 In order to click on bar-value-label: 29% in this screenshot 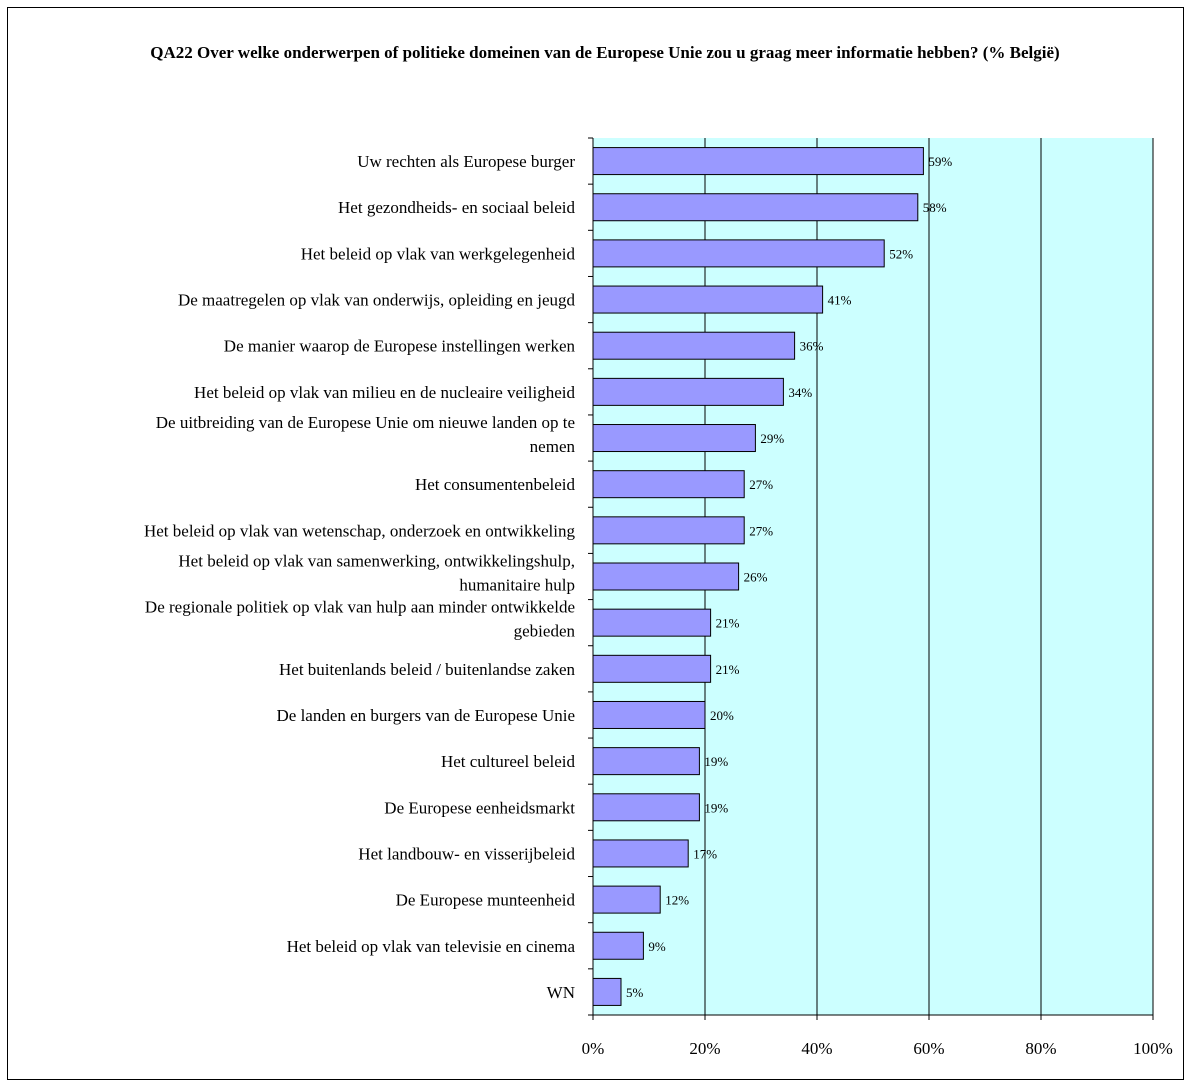, I will do `click(772, 438)`.